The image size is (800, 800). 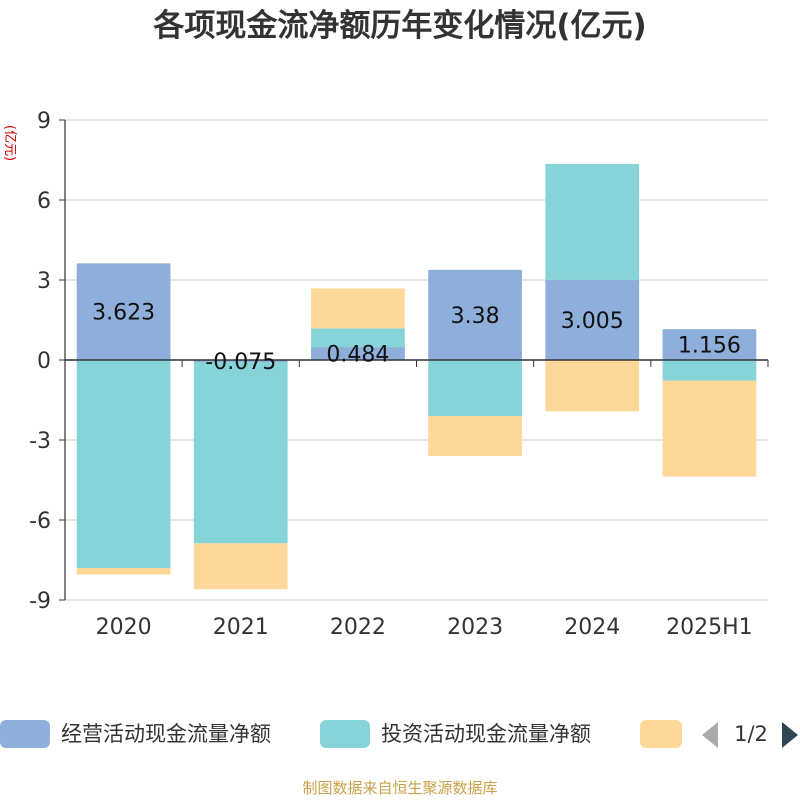 I want to click on bar-s2-2022, so click(x=358, y=308).